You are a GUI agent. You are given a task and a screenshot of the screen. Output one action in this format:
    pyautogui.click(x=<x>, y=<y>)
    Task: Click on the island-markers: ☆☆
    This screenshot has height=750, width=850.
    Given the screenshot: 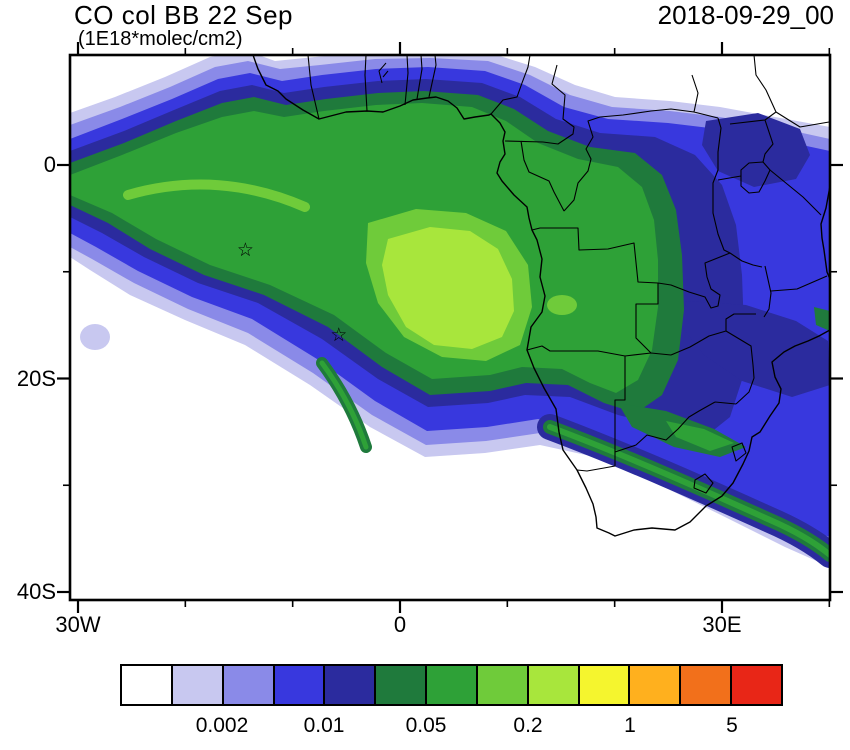 What is the action you would take?
    pyautogui.click(x=292, y=293)
    